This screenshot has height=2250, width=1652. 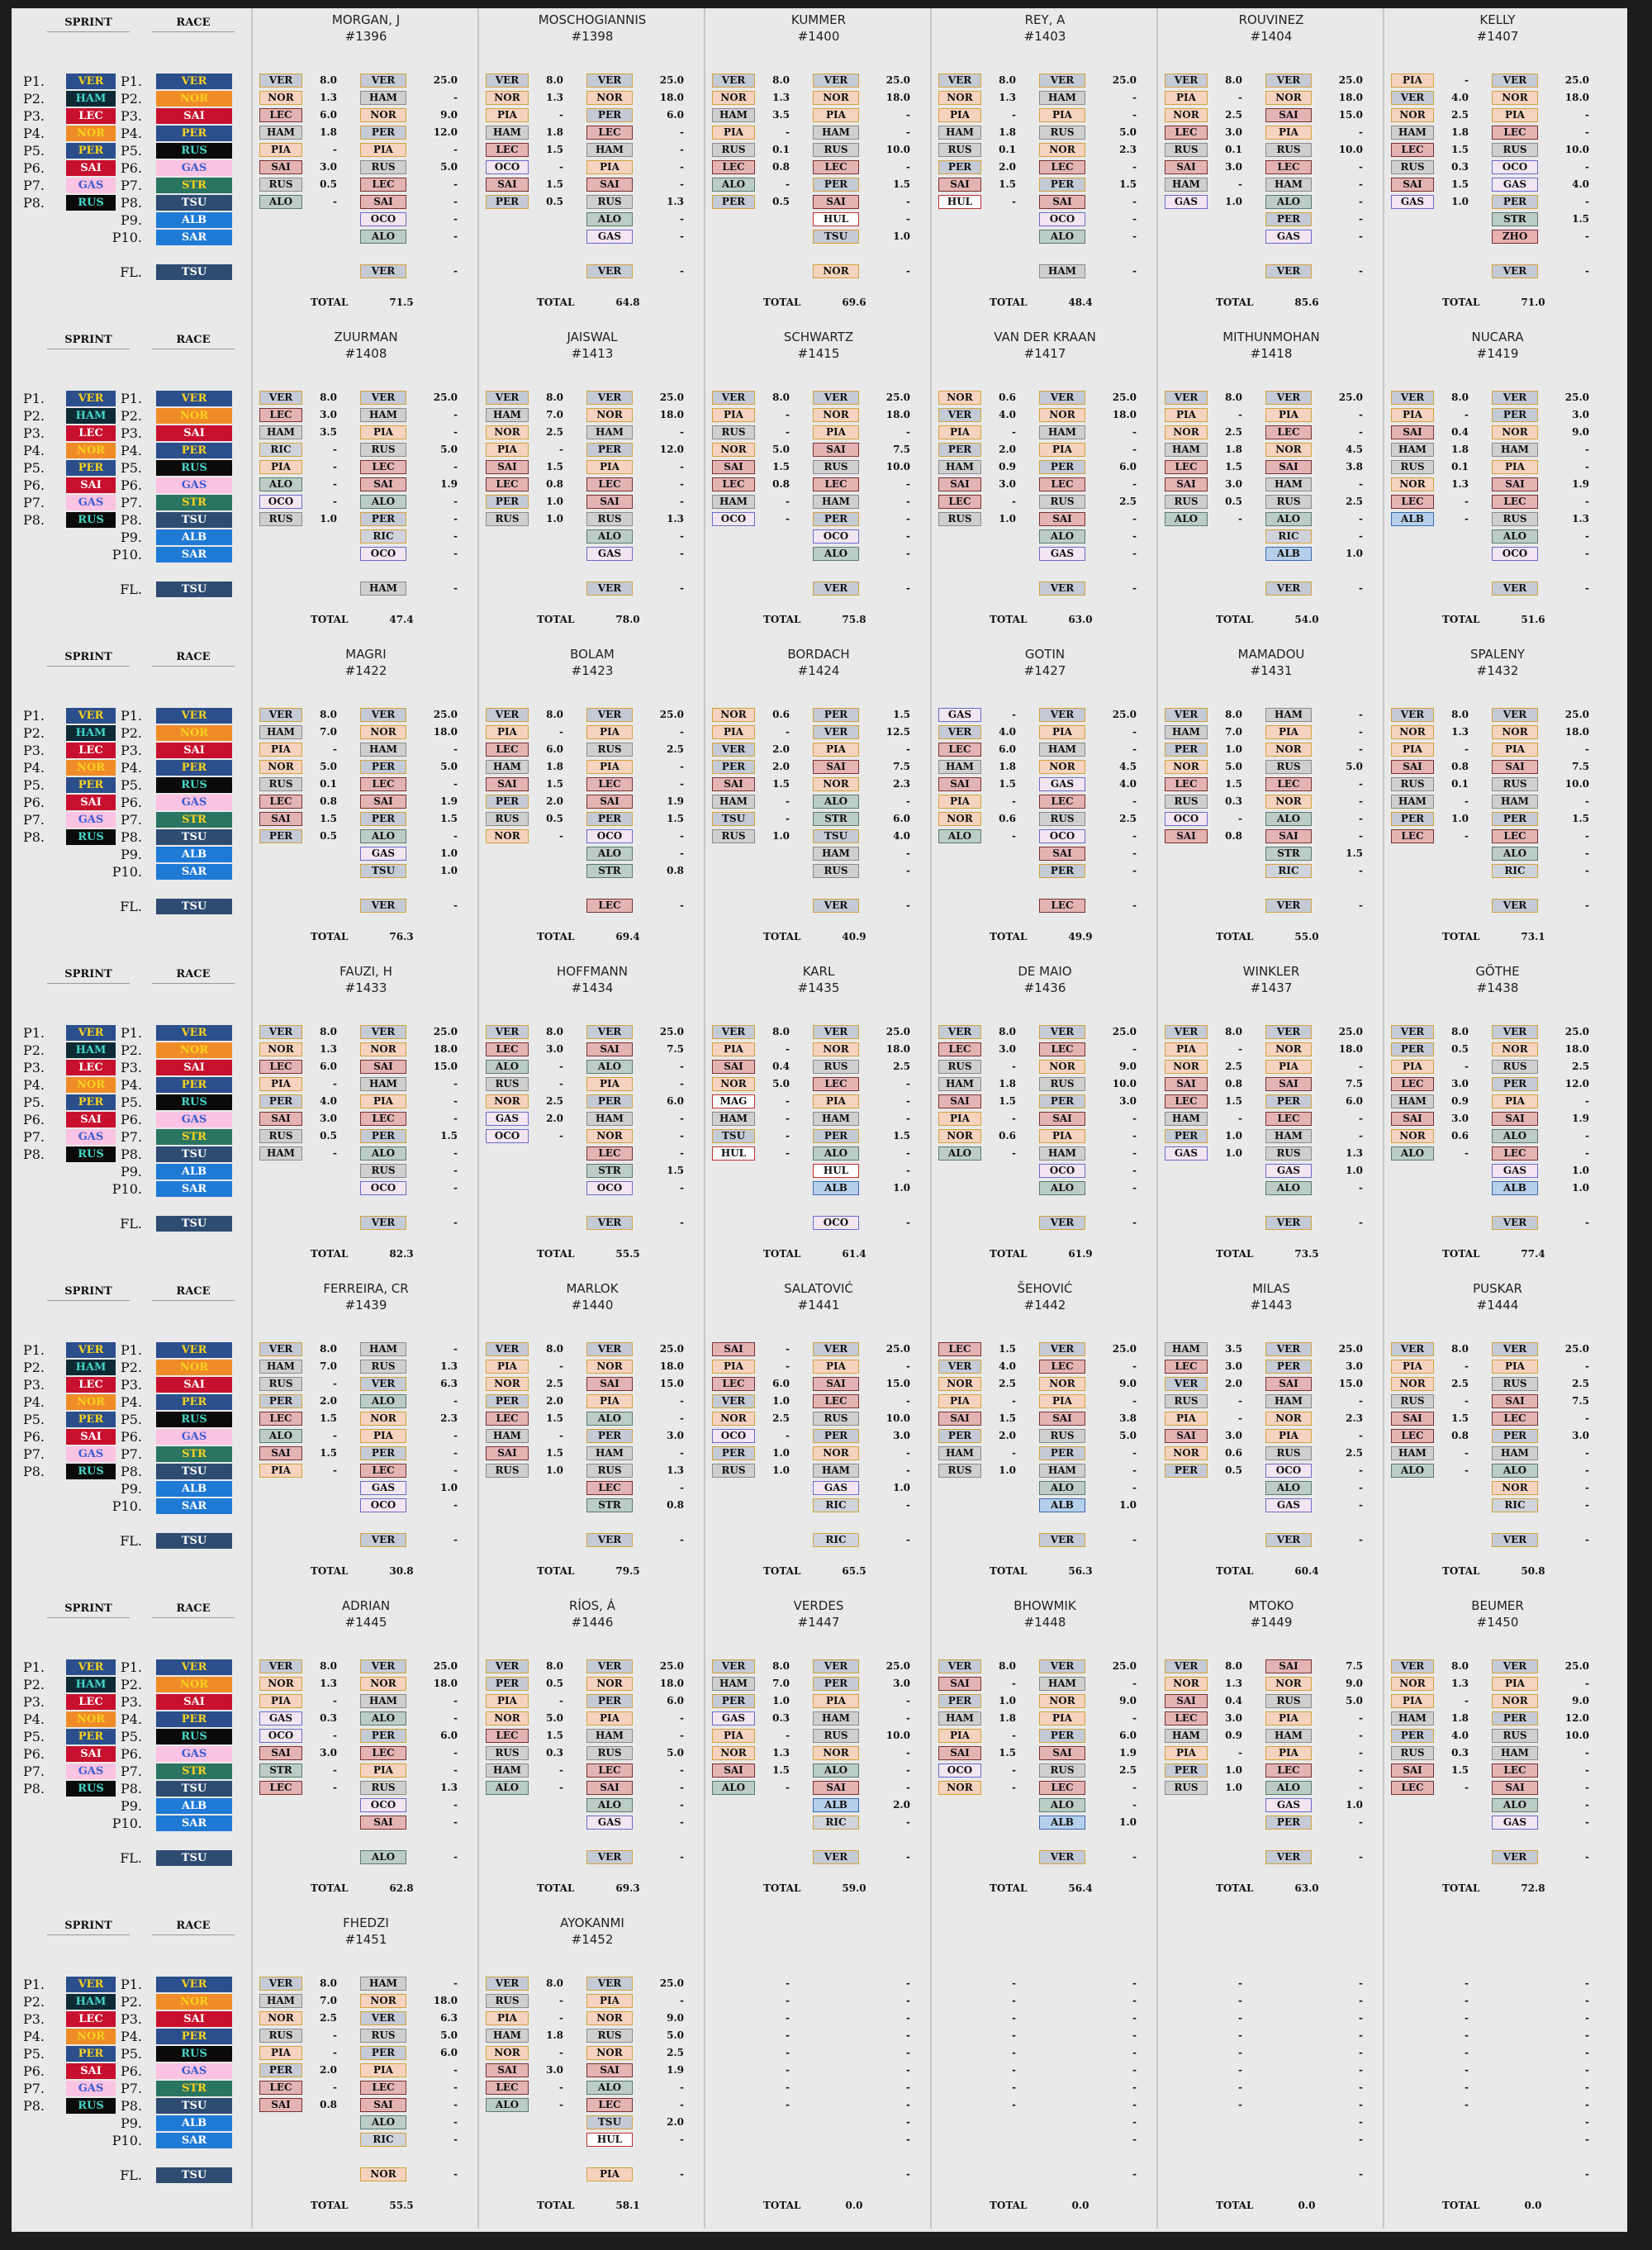 What do you see at coordinates (1233, 1136) in the screenshot?
I see `sprint-score: 1.0` at bounding box center [1233, 1136].